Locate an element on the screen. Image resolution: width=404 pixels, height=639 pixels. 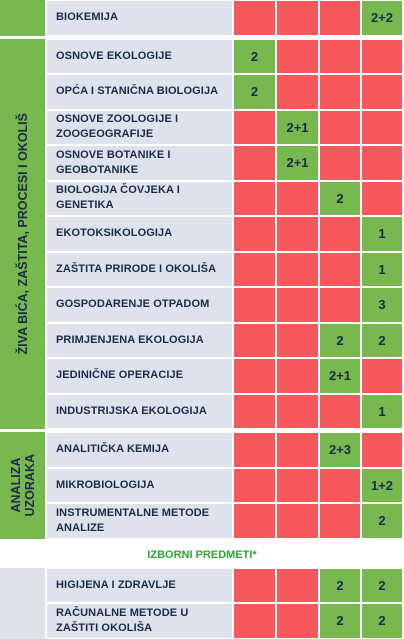
subject-cell: BIOLOGIJA ČOVJEKA I GENETIKA is located at coordinates (139, 198).